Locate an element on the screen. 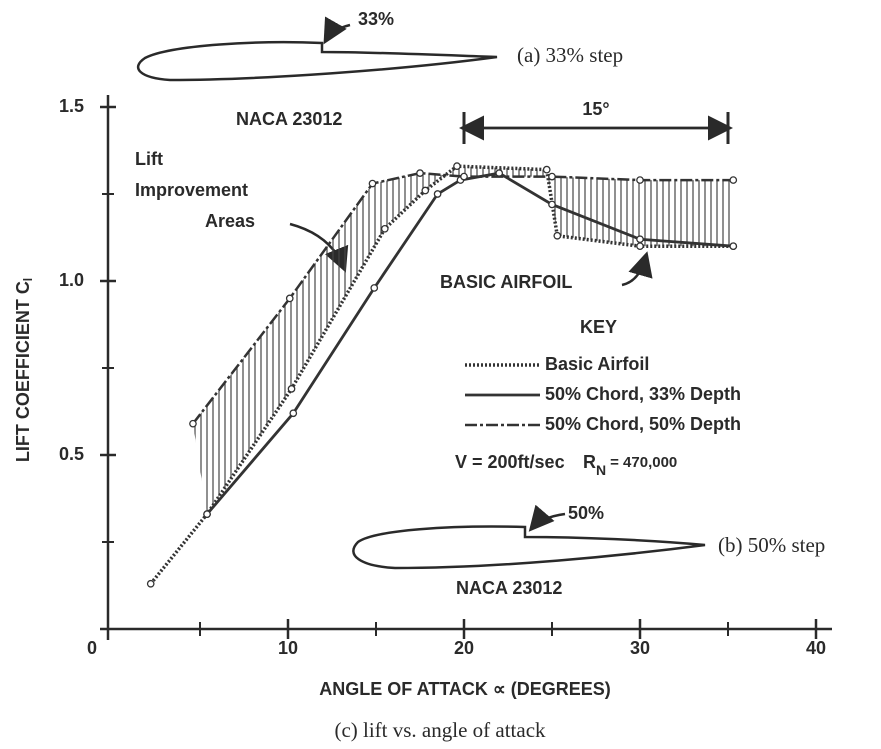 The image size is (881, 749). airfoil-b-name: NACA 23012 is located at coordinates (509, 588).